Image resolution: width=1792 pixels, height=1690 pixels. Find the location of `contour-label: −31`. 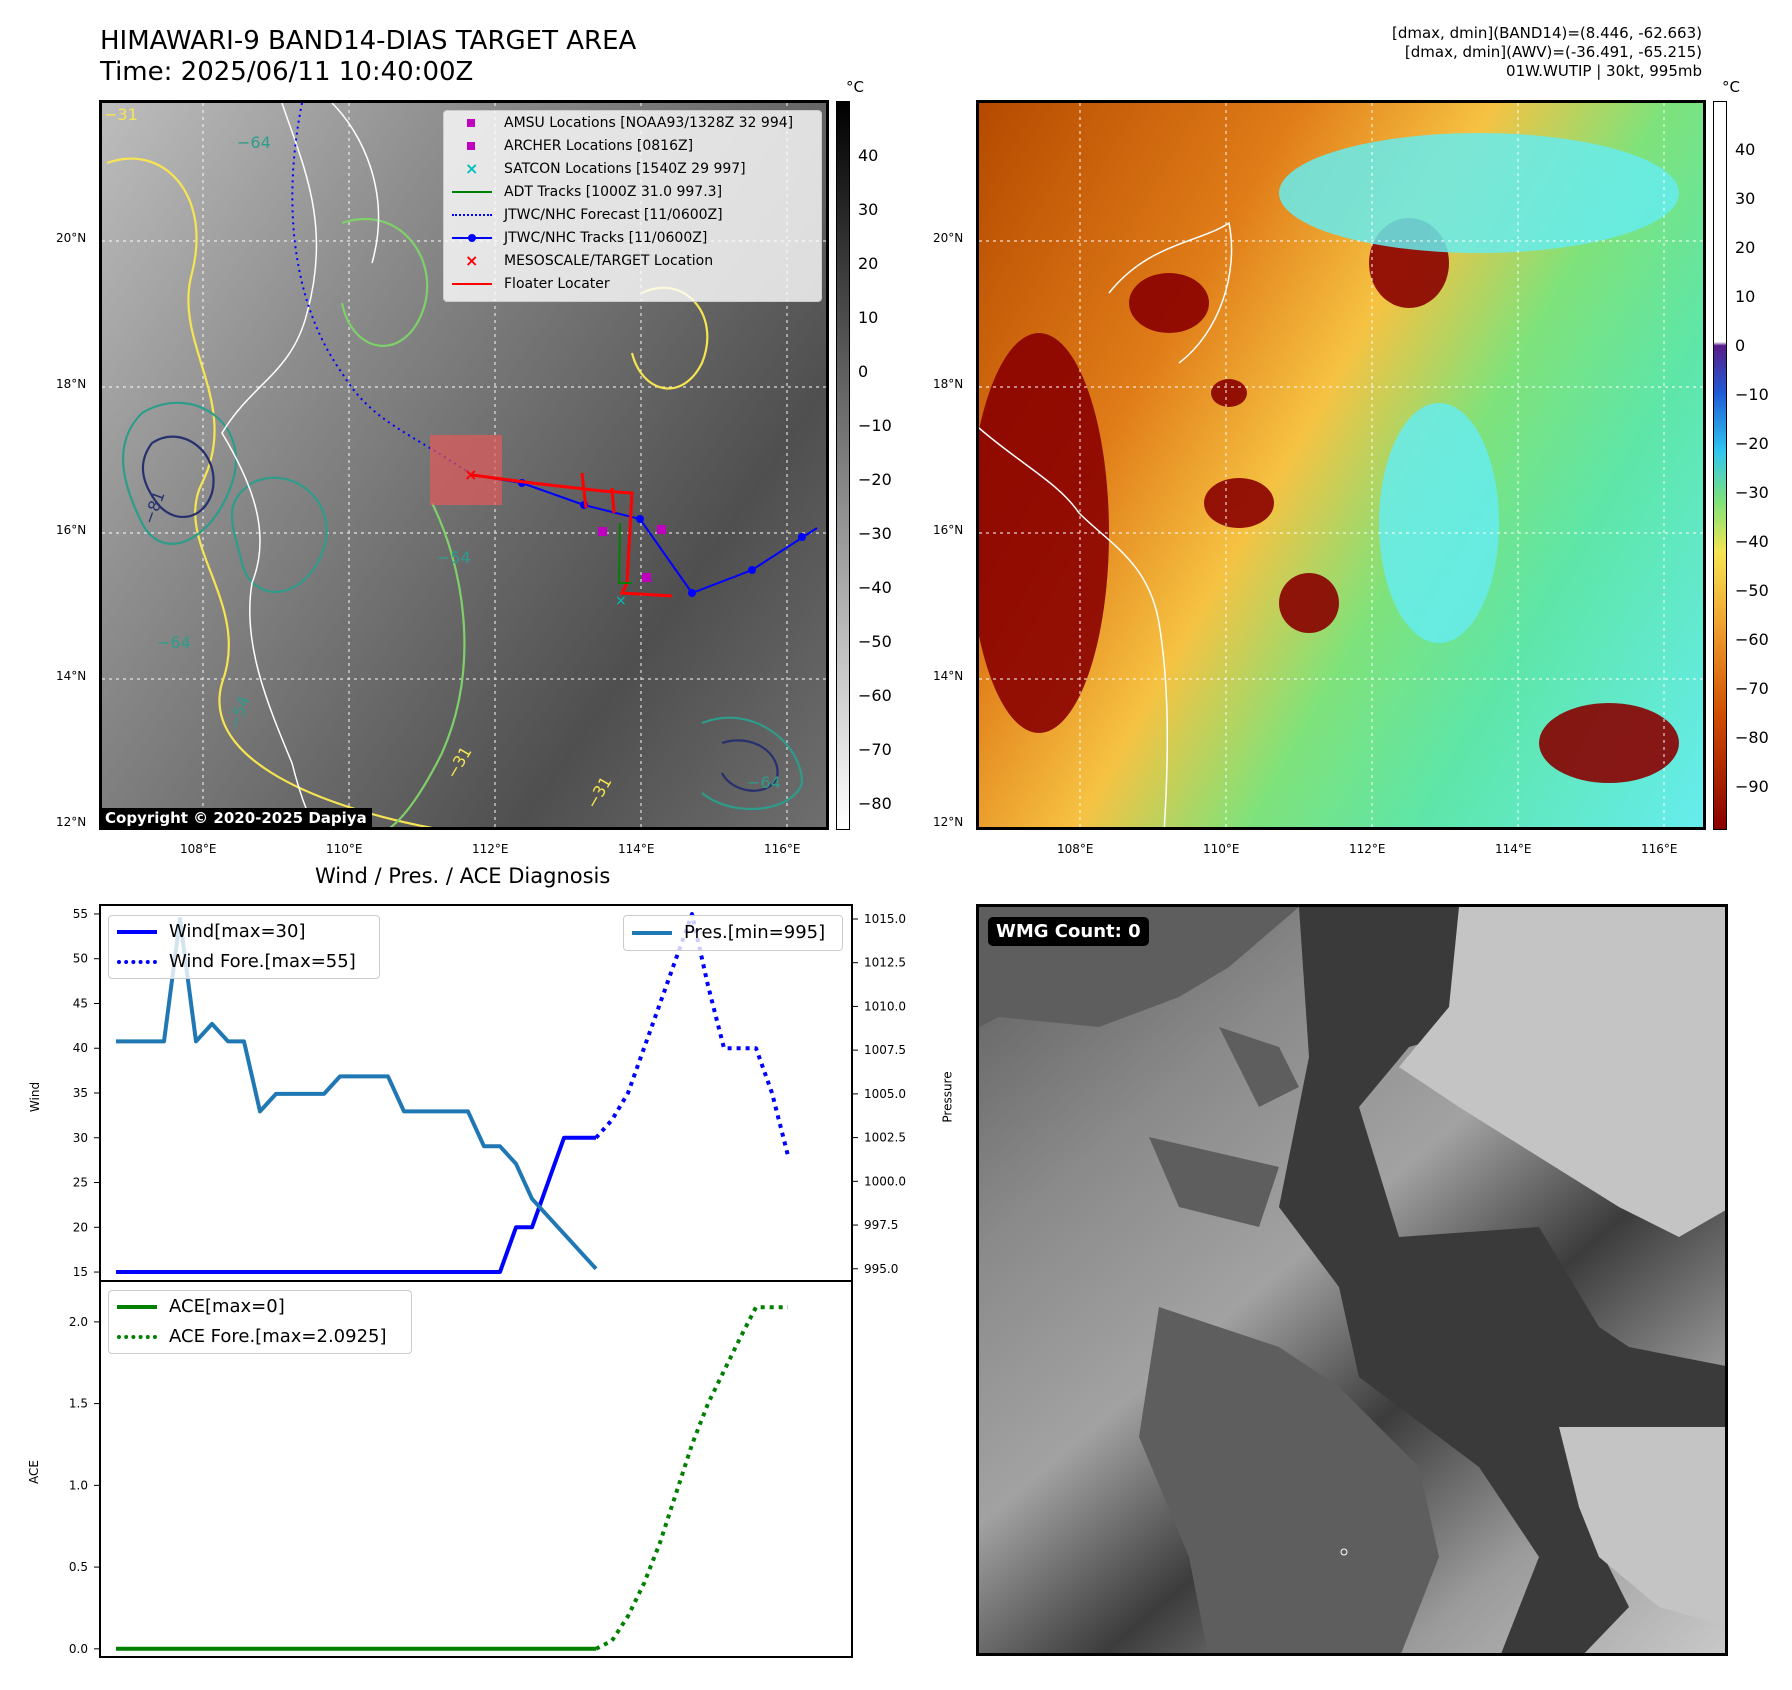

contour-label: −31 is located at coordinates (121, 114).